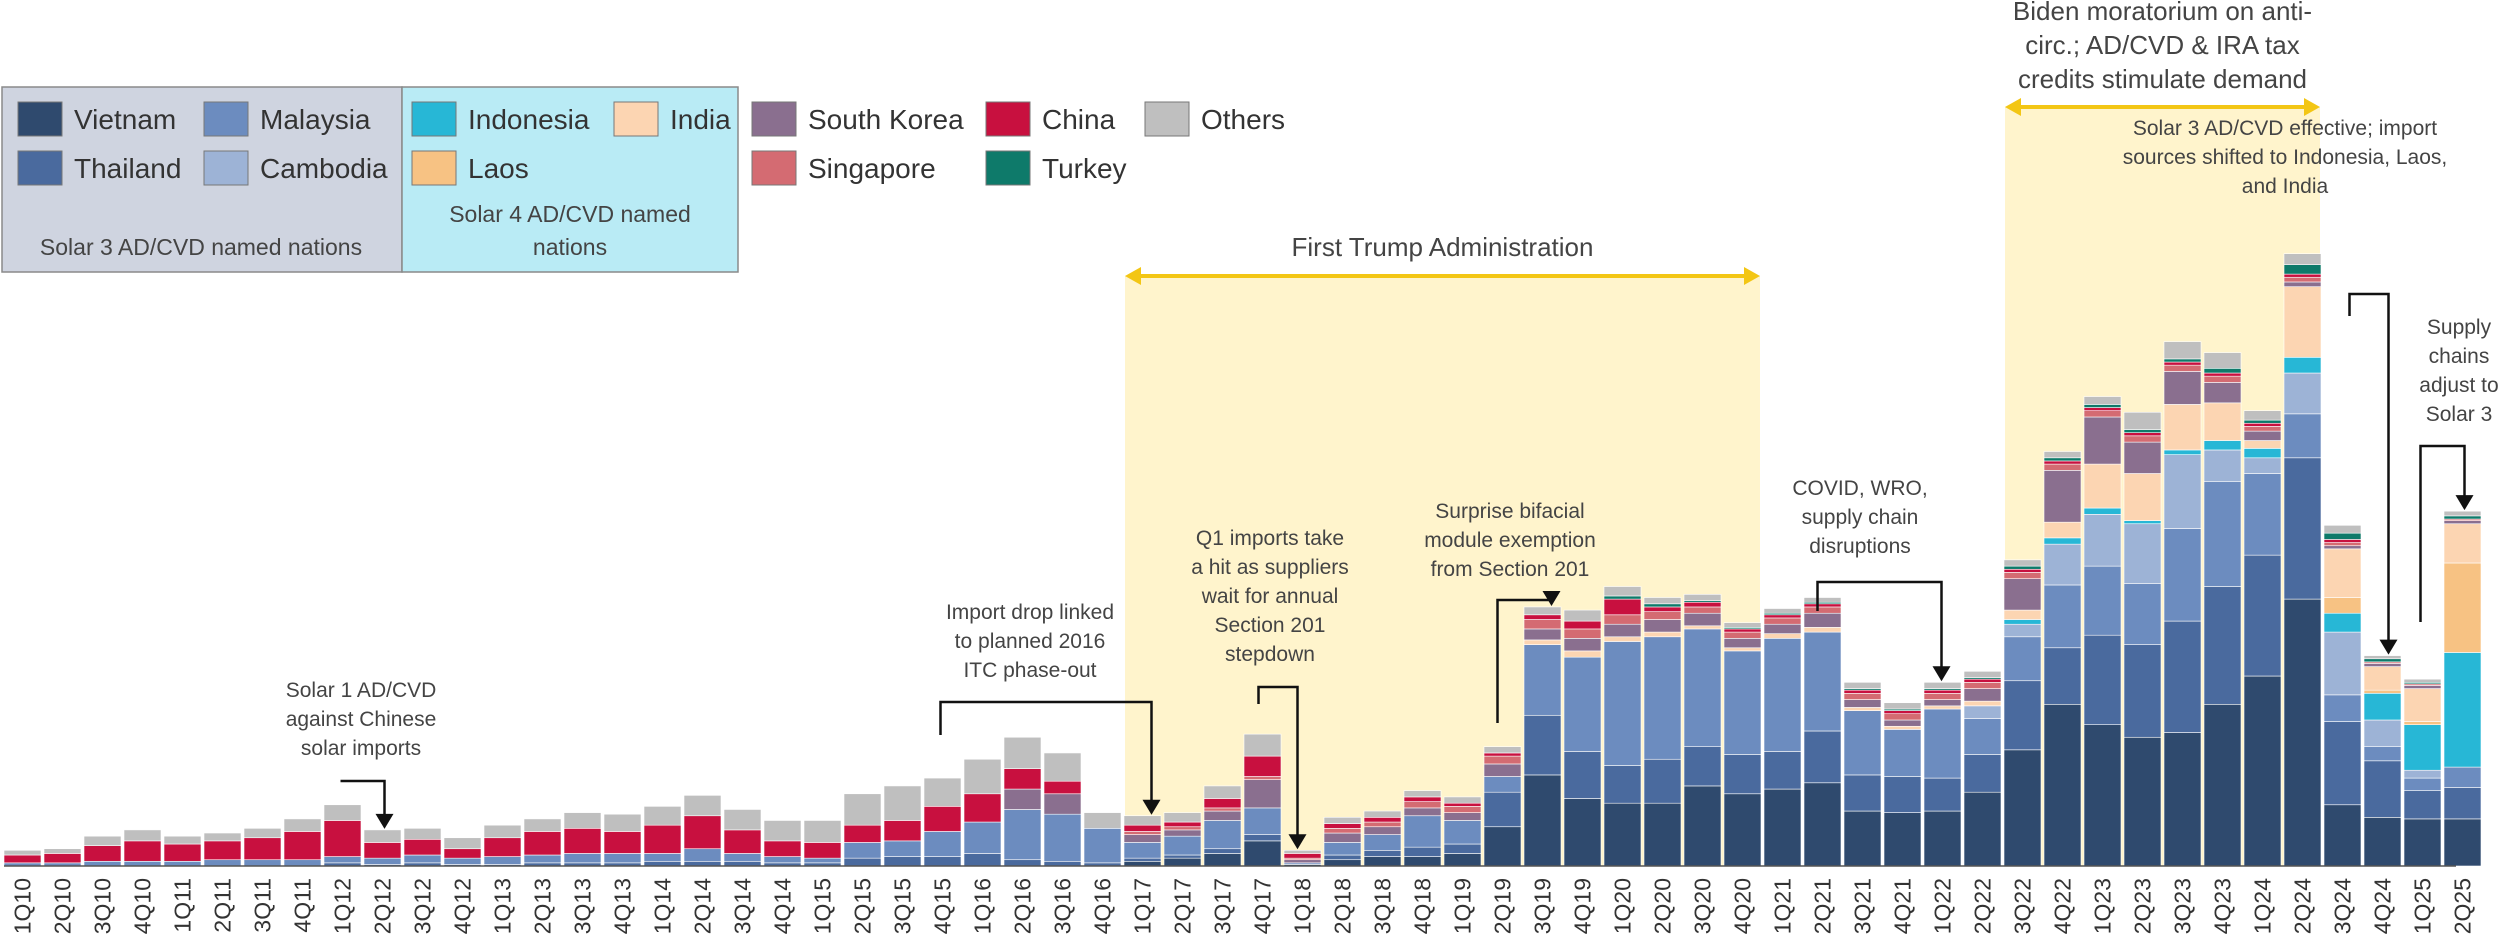 The height and width of the screenshot is (945, 2500). I want to click on bar-4Q21, so click(1902, 784).